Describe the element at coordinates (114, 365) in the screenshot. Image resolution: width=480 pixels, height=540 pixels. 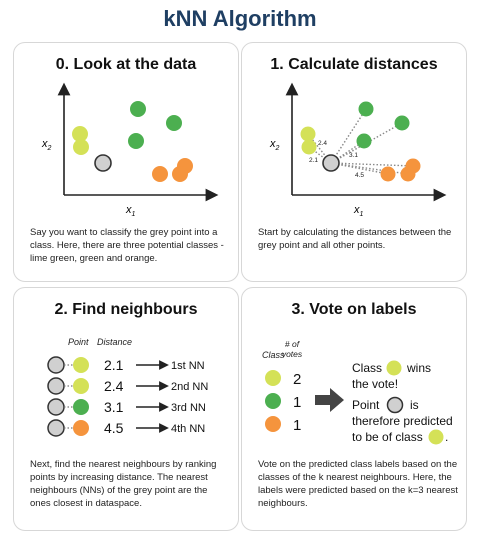
I see `distance-value: 2.1` at that location.